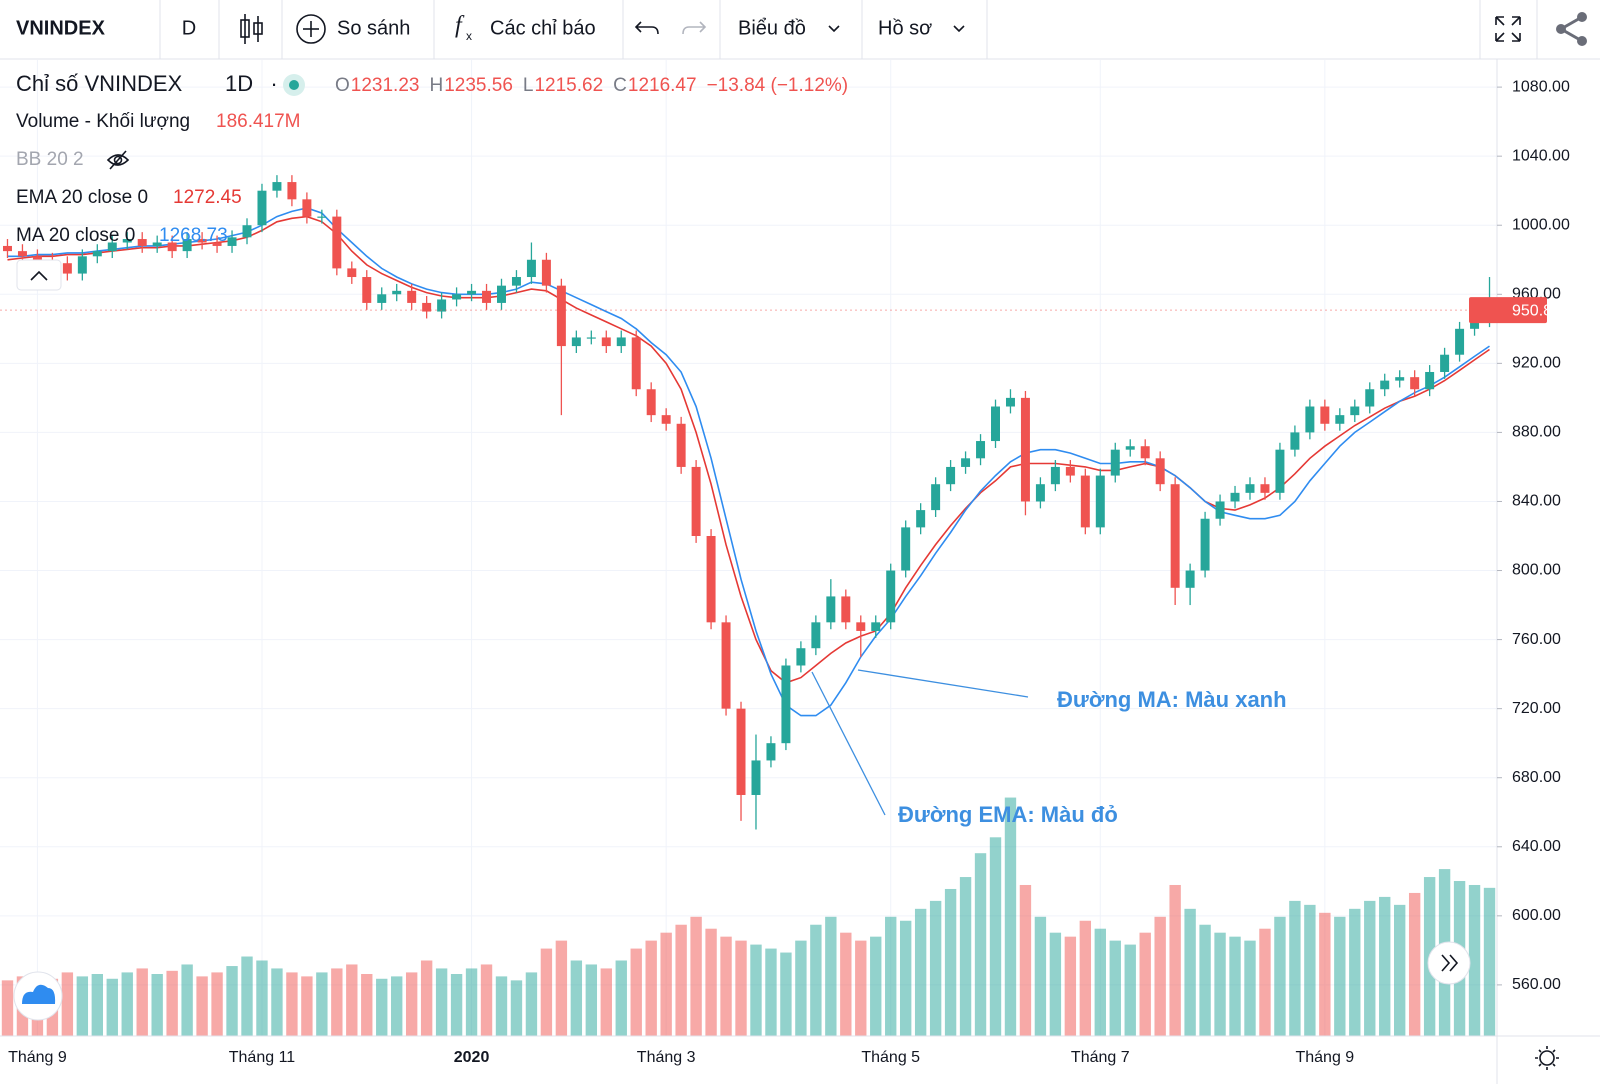  What do you see at coordinates (1547, 1058) in the screenshot?
I see `settings-button` at bounding box center [1547, 1058].